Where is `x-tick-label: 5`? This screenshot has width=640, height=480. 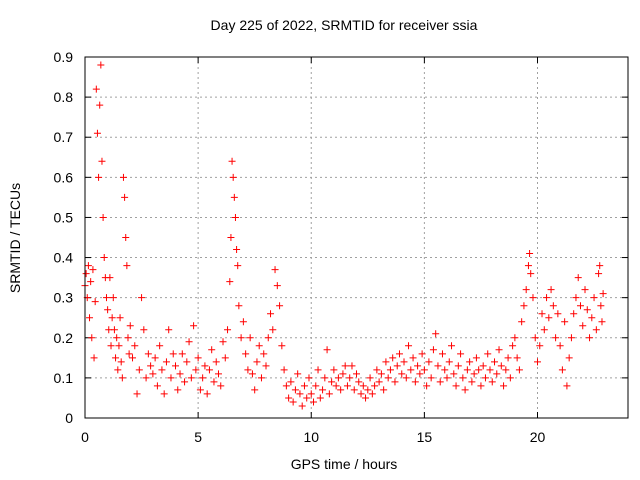
x-tick-label: 5 is located at coordinates (198, 437).